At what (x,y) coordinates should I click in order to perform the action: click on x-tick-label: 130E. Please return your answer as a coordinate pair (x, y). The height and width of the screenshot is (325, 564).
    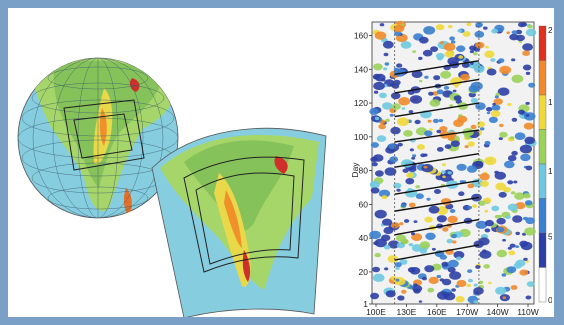
    Looking at the image, I should click on (406, 312).